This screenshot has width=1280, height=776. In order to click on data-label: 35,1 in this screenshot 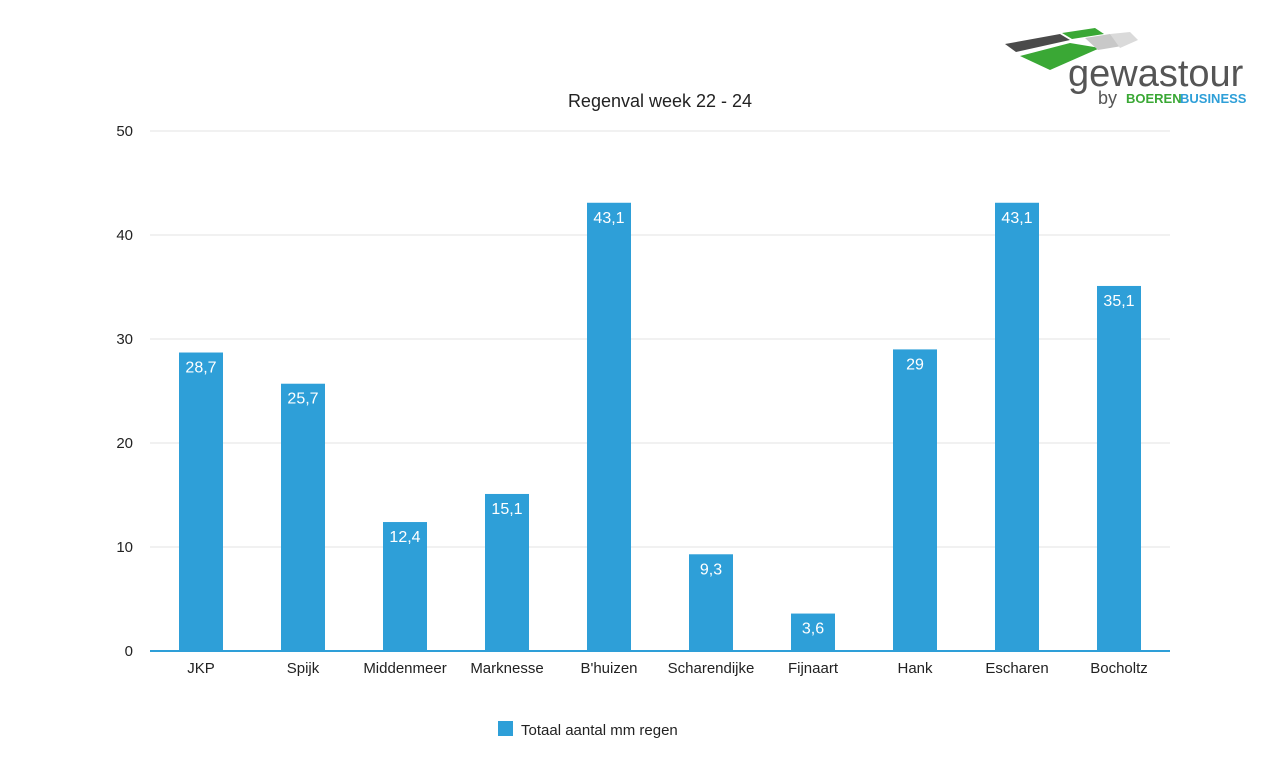, I will do `click(1118, 301)`.